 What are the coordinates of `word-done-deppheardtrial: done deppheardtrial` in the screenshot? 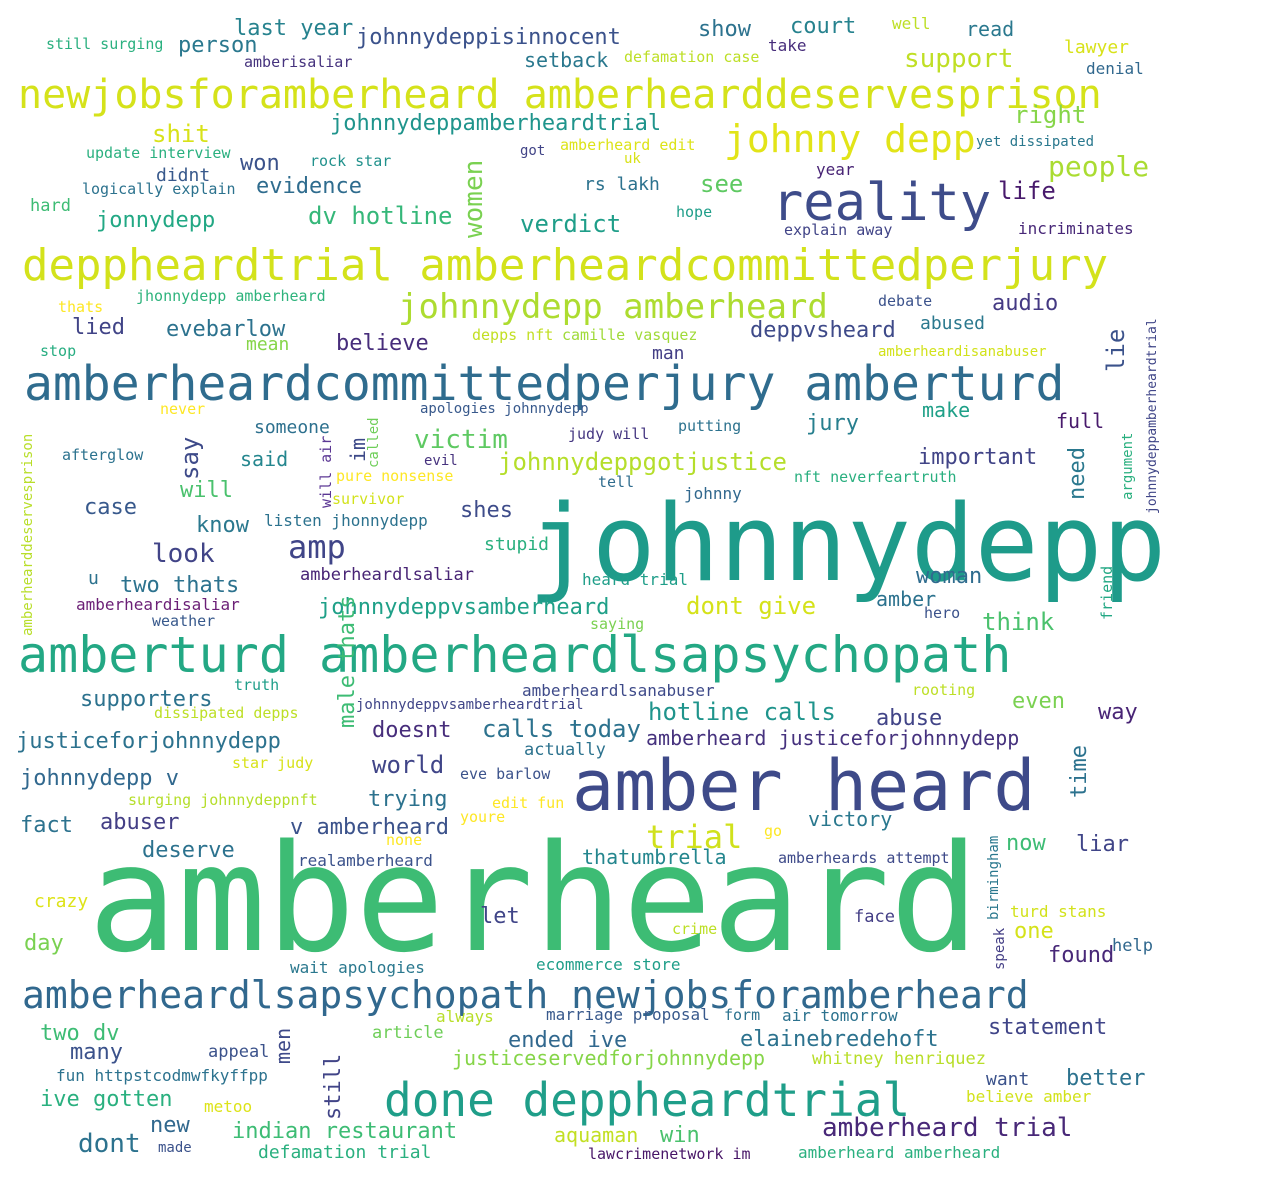 It's located at (647, 1100).